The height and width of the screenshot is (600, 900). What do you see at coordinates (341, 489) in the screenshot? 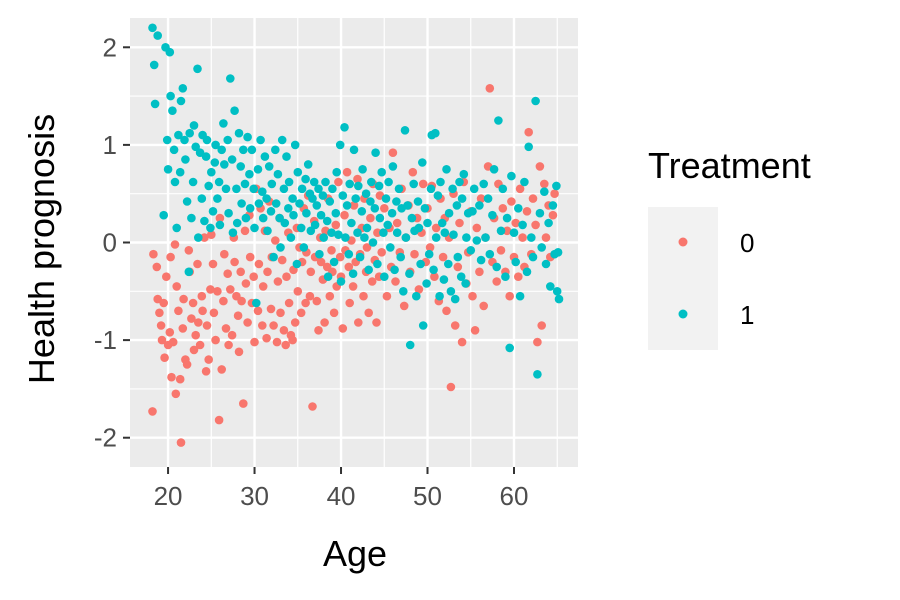
I see `x-axis: 20 30 40 50 60` at bounding box center [341, 489].